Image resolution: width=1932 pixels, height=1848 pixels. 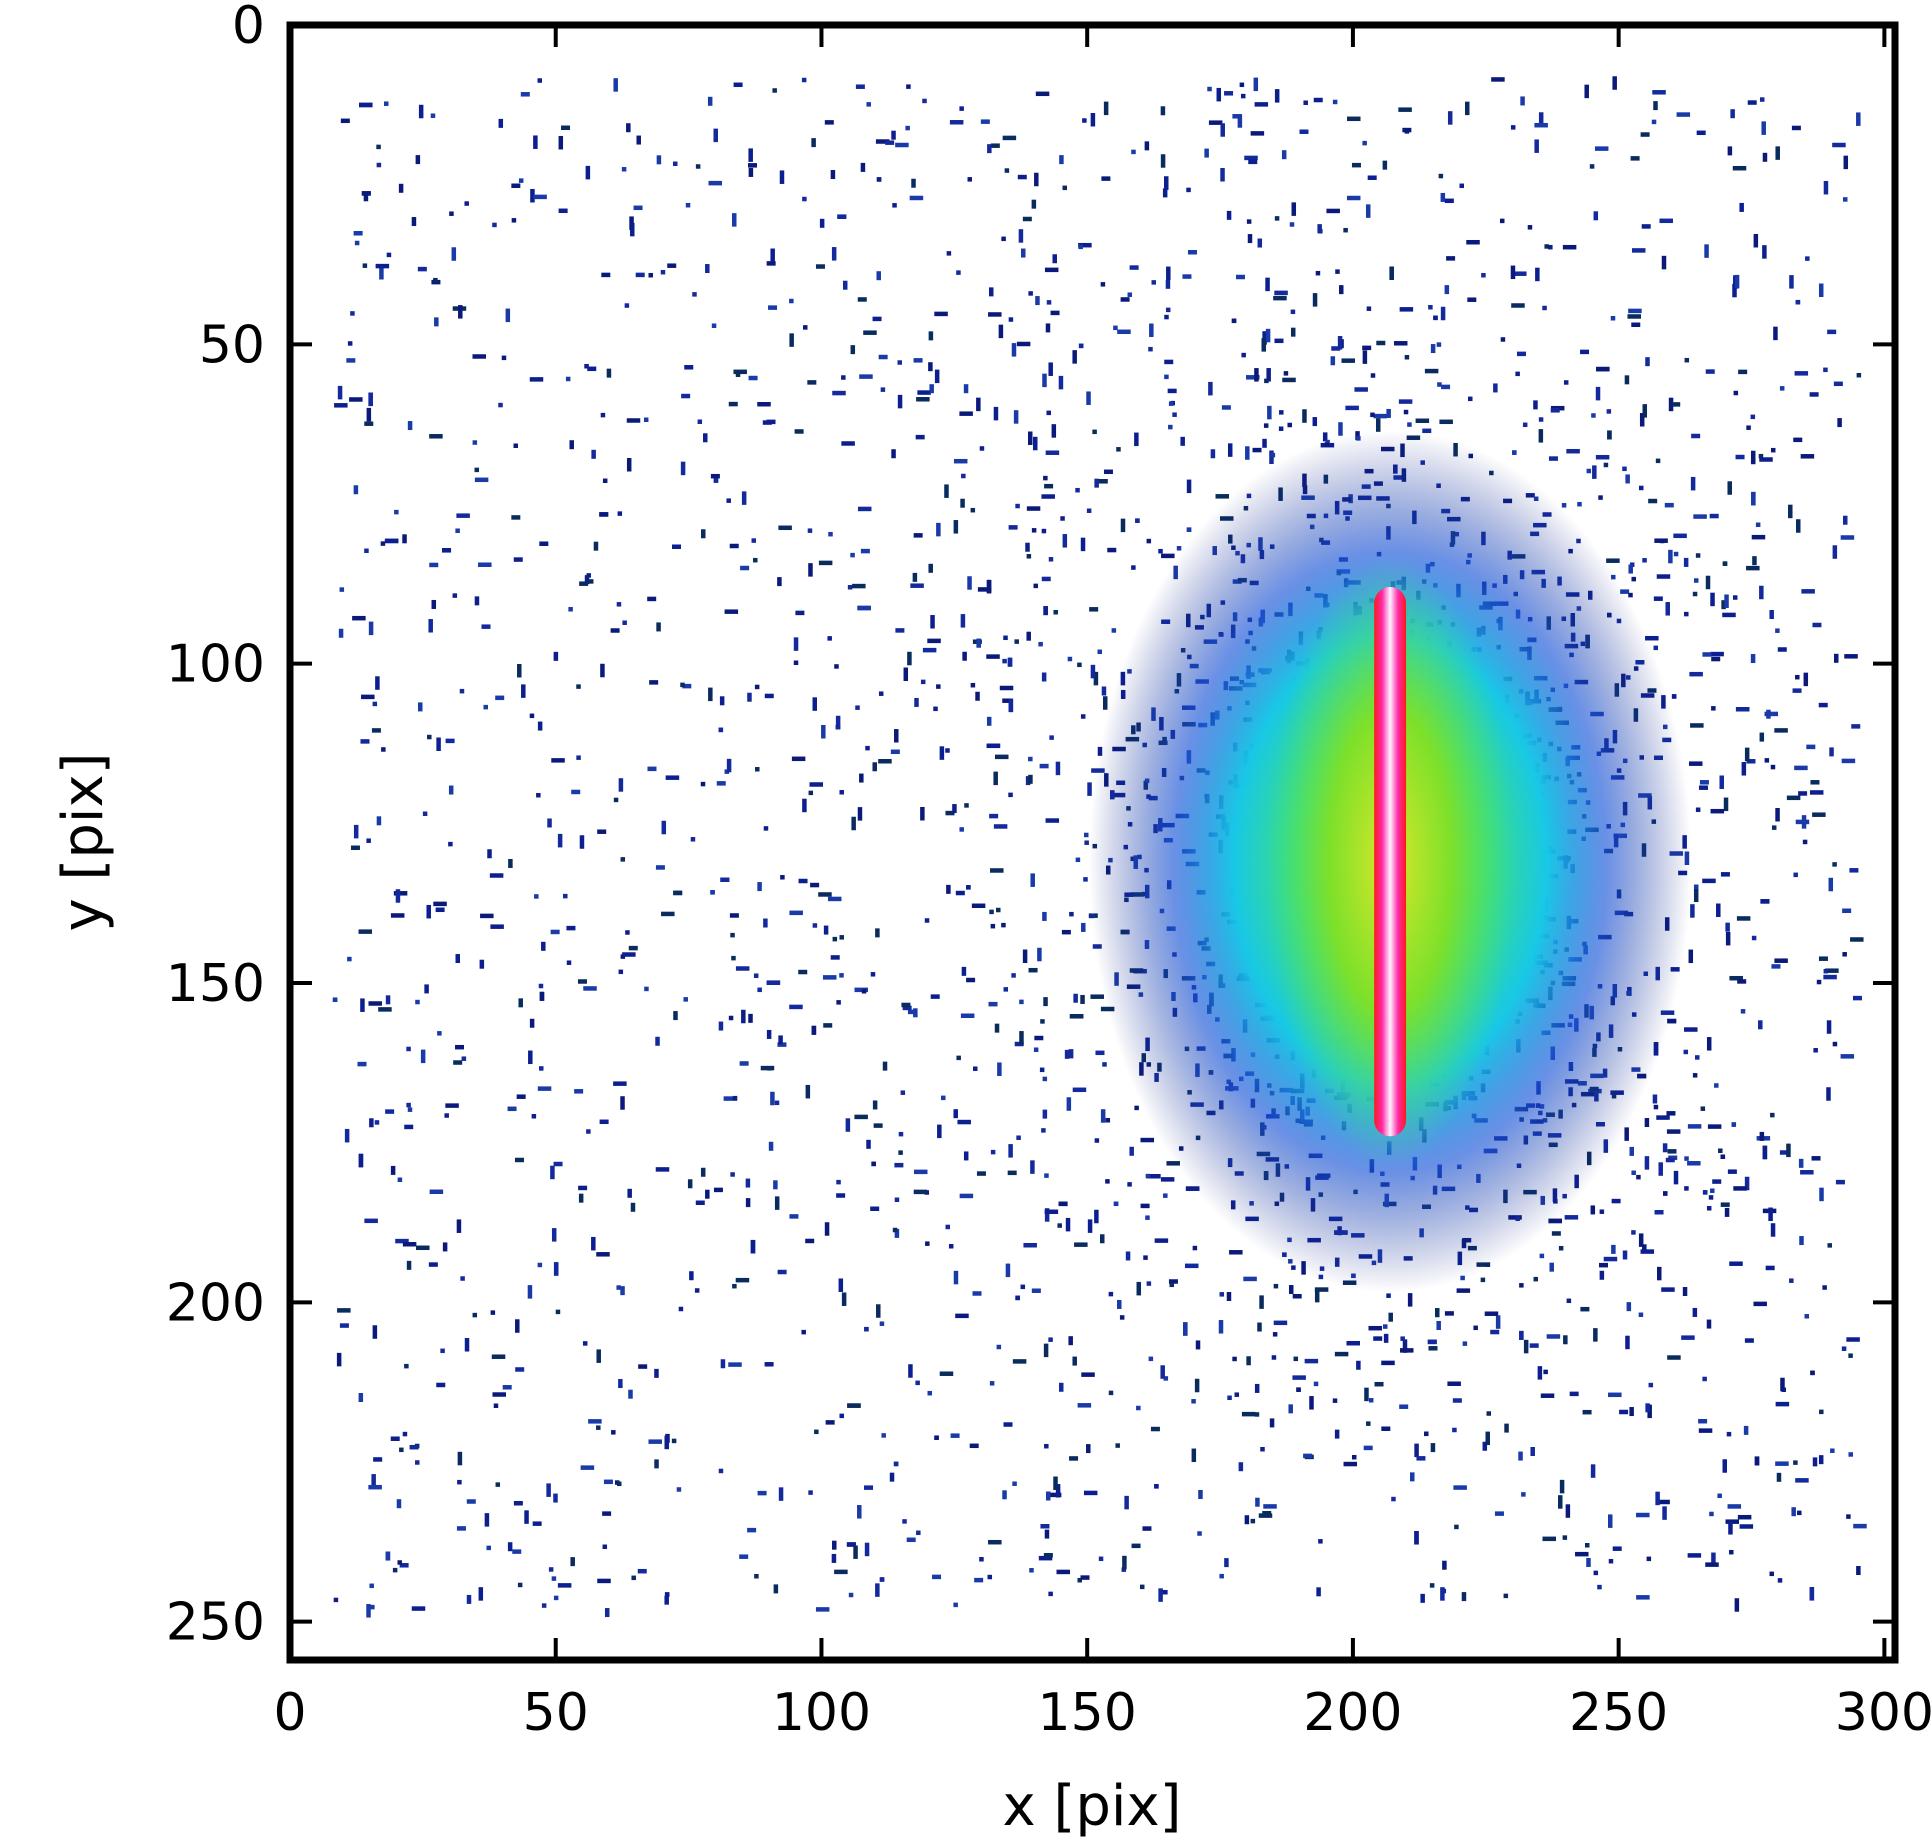 I want to click on x-axis-title: x [pix], so click(x=1092, y=1806).